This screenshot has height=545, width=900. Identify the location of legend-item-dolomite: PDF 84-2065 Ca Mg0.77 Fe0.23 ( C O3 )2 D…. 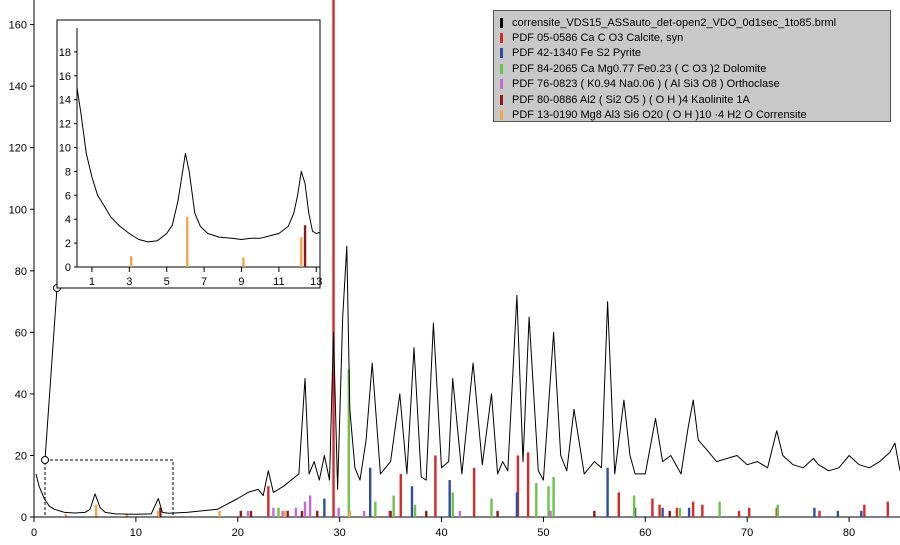
(692, 68).